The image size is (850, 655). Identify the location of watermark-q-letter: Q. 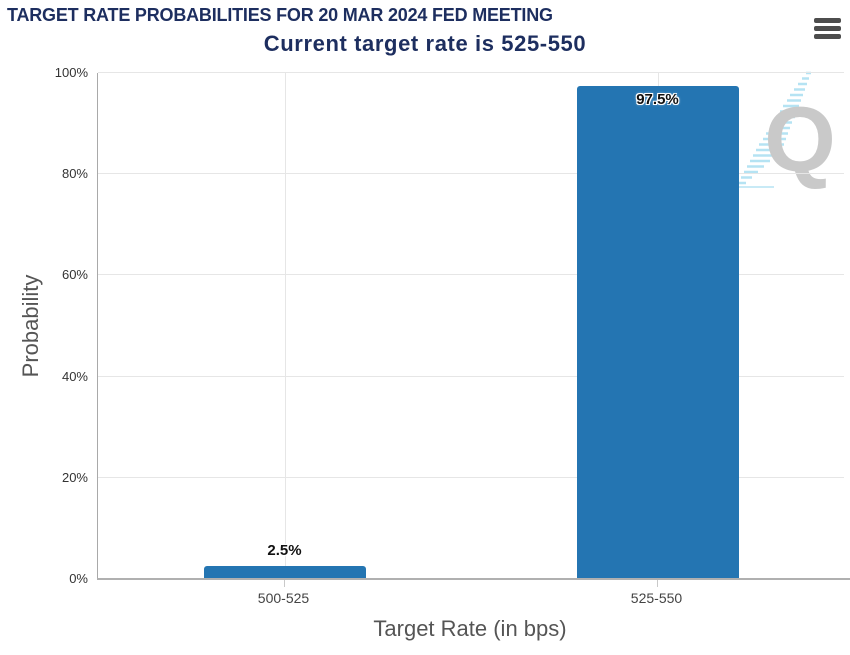
(800, 139).